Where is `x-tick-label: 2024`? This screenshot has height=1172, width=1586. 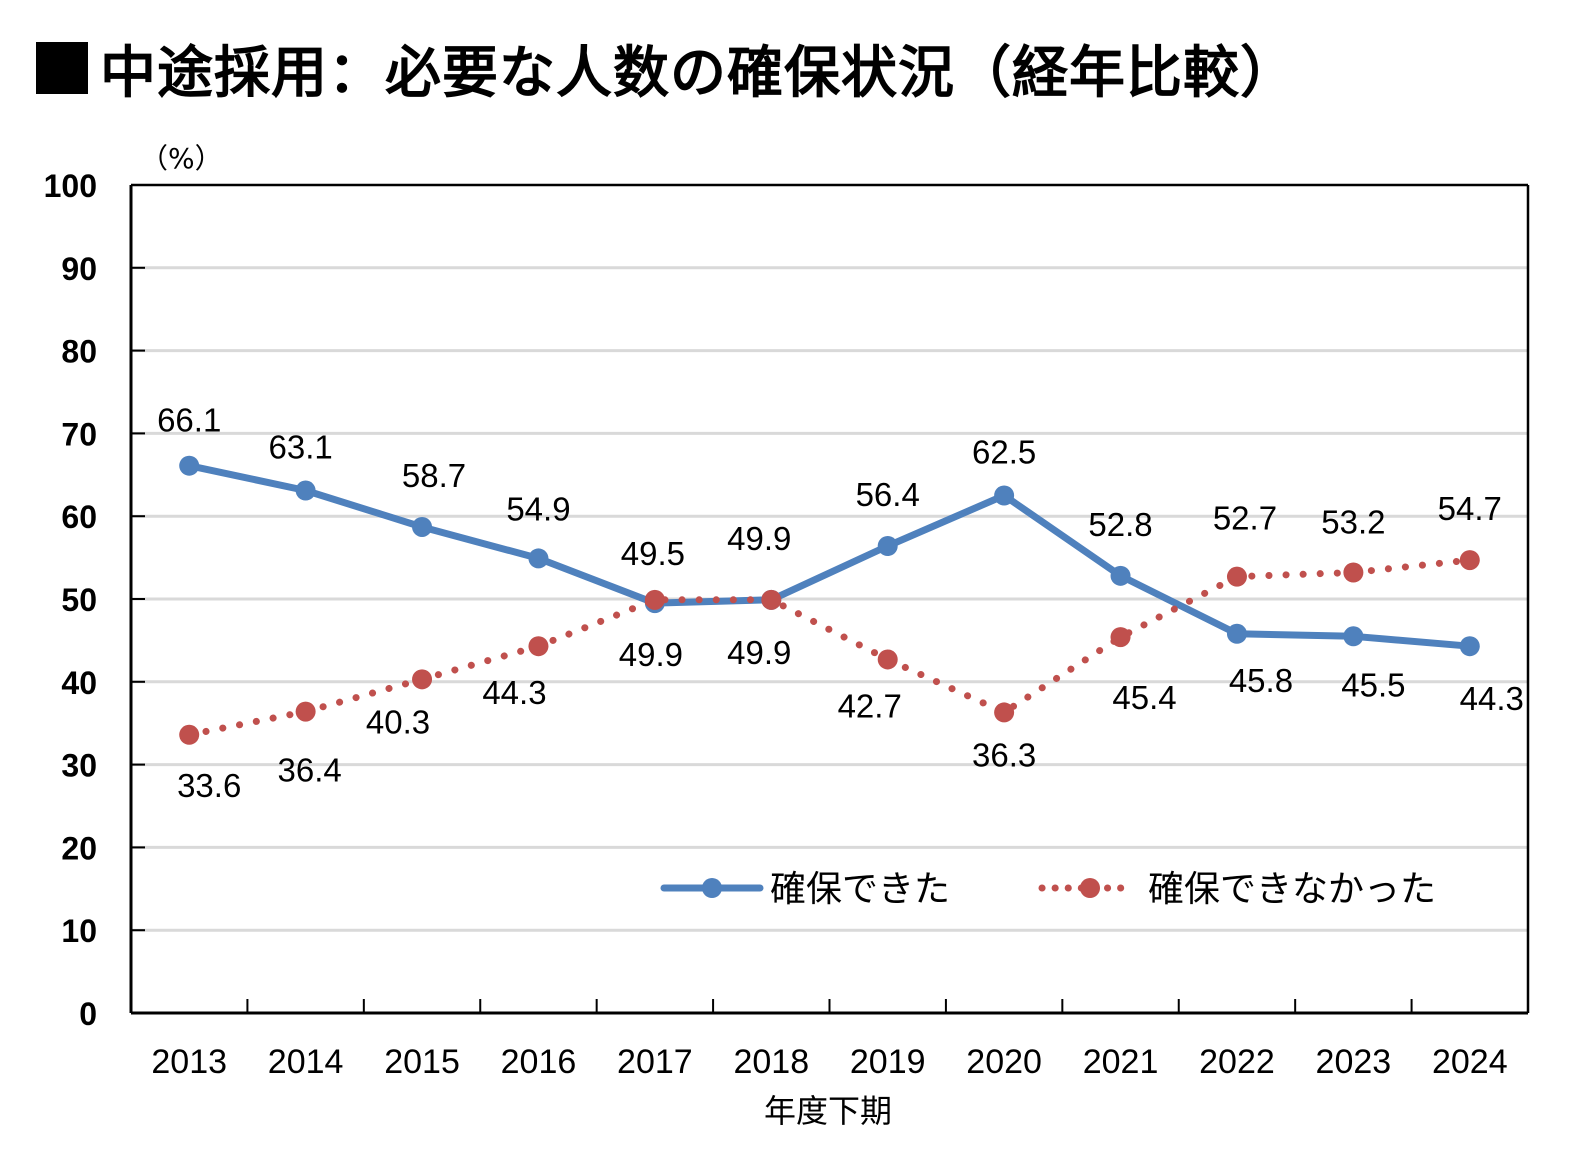 x-tick-label: 2024 is located at coordinates (1470, 1062).